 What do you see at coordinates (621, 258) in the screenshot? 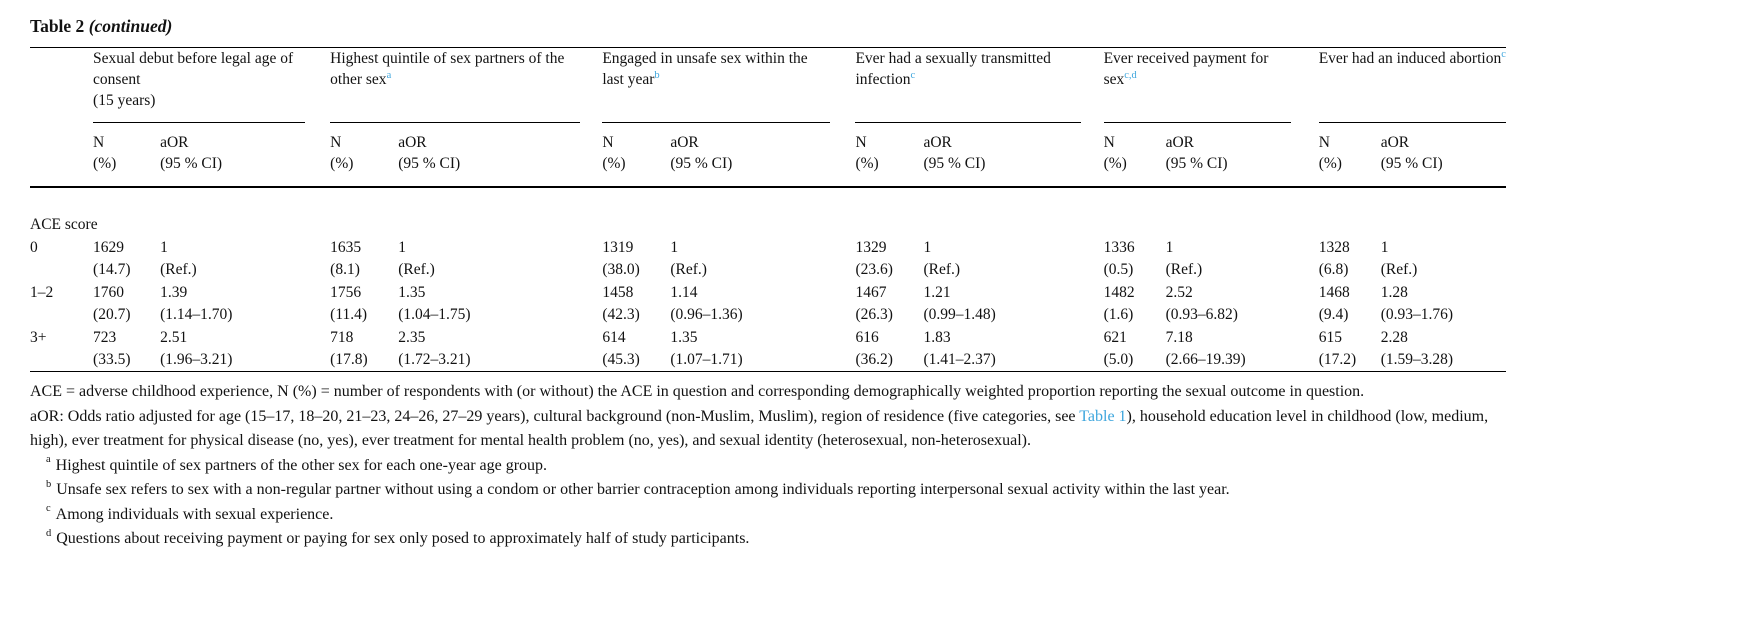
I see `cell-n: 1319 (38.0)` at bounding box center [621, 258].